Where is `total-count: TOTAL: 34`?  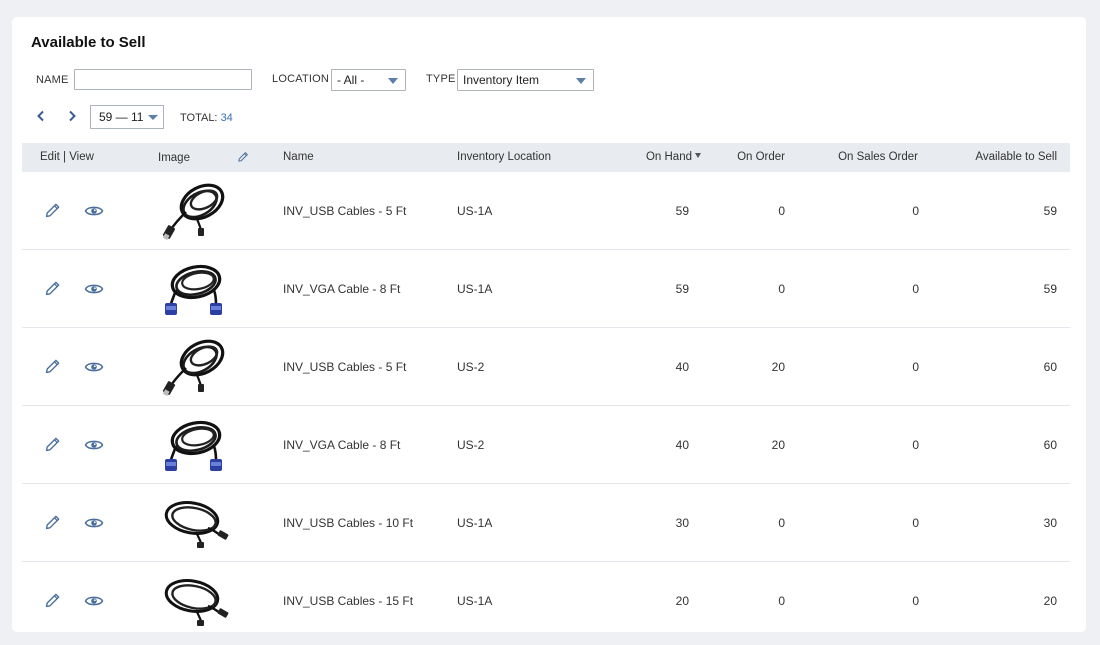 total-count: TOTAL: 34 is located at coordinates (206, 118).